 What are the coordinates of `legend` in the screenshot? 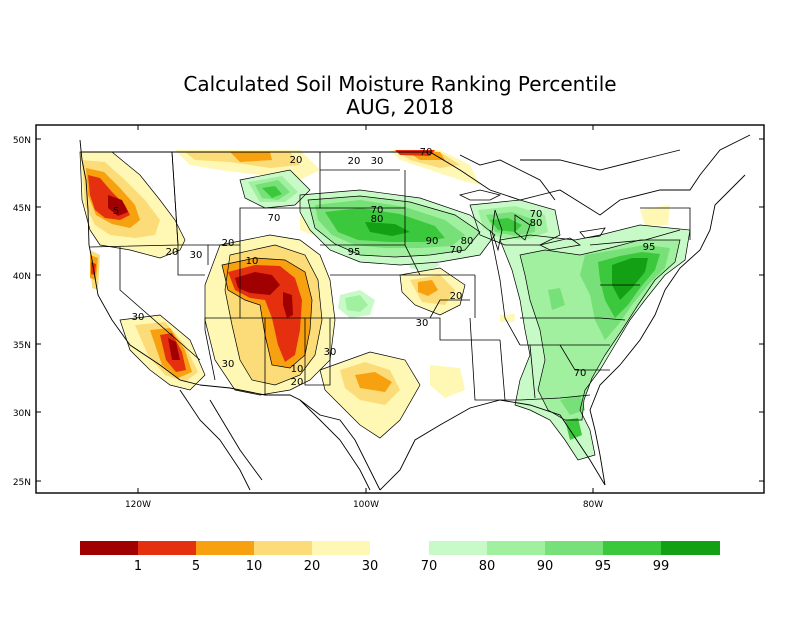 It's located at (400, 548).